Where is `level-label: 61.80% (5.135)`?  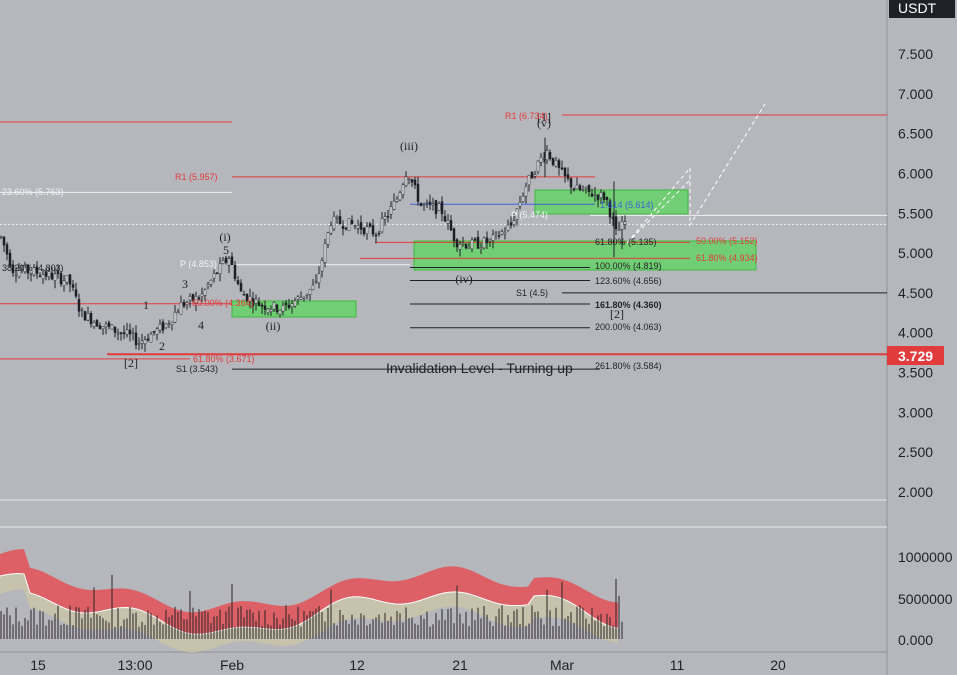 level-label: 61.80% (5.135) is located at coordinates (626, 242).